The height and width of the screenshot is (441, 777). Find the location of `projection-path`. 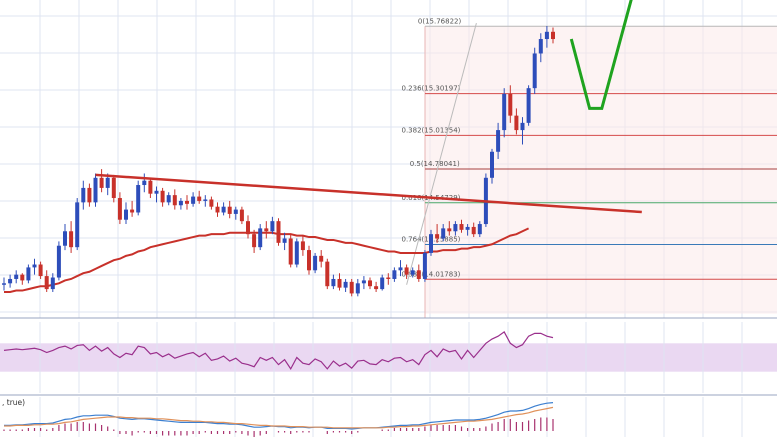

projection-path is located at coordinates (601, 55).